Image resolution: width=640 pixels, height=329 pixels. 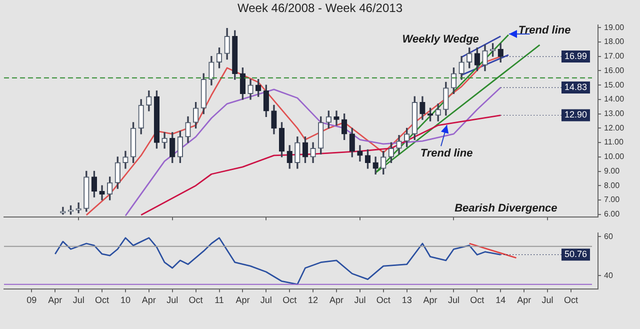 I want to click on x-tick-label: 13, so click(x=407, y=300).